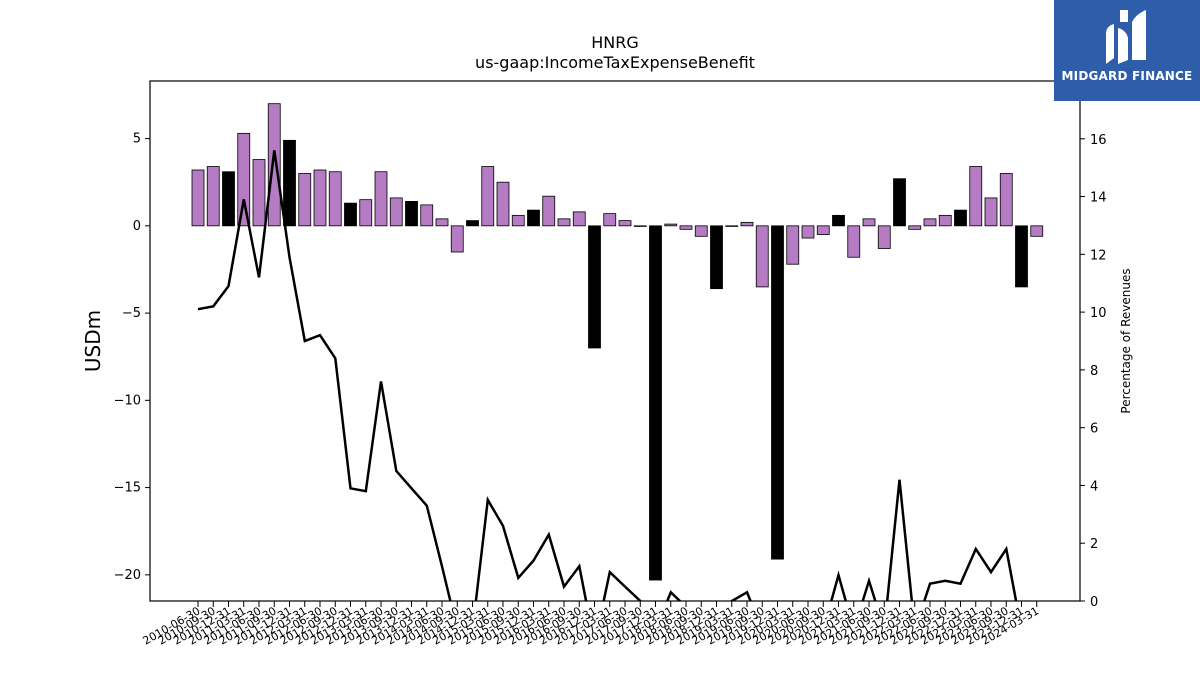 Image resolution: width=1200 pixels, height=675 pixels. What do you see at coordinates (1126, 37) in the screenshot?
I see `logo-mark-icon` at bounding box center [1126, 37].